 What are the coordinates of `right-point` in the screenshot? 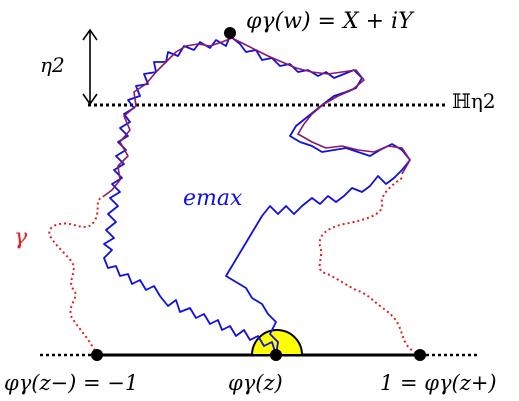 It's located at (420, 355).